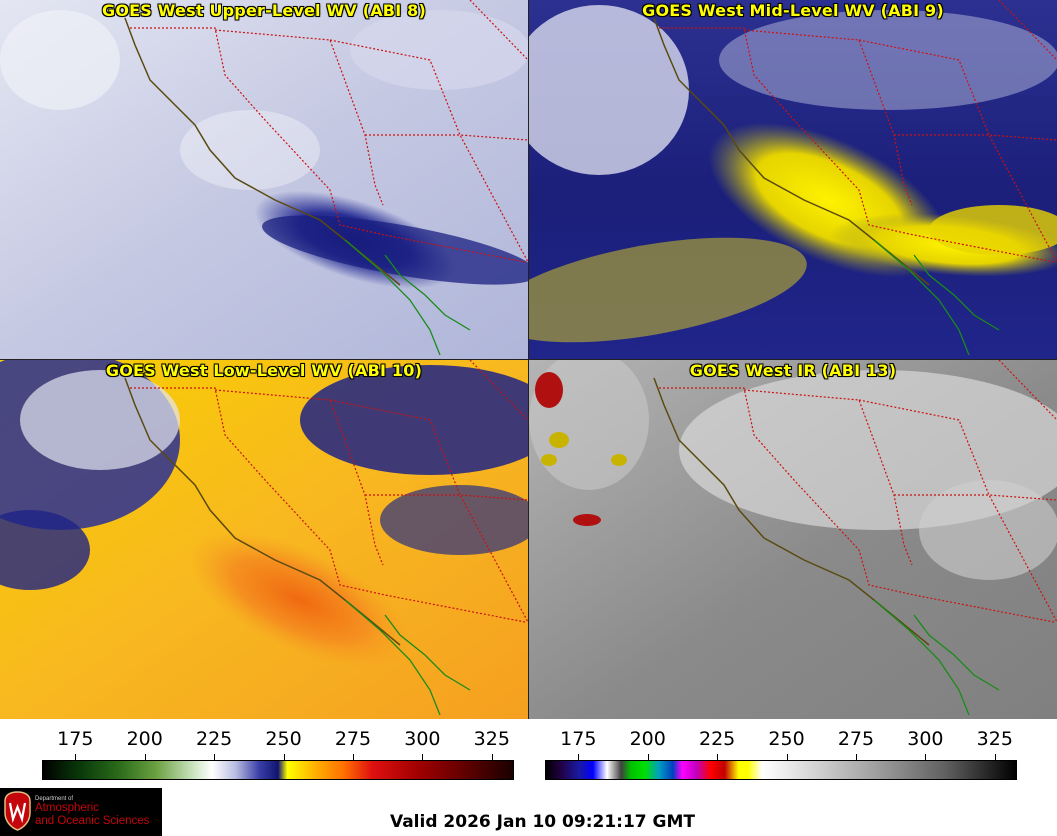  What do you see at coordinates (542, 822) in the screenshot?
I see `valid-time: Valid 2026 Jan 10 09:21:17 GMT` at bounding box center [542, 822].